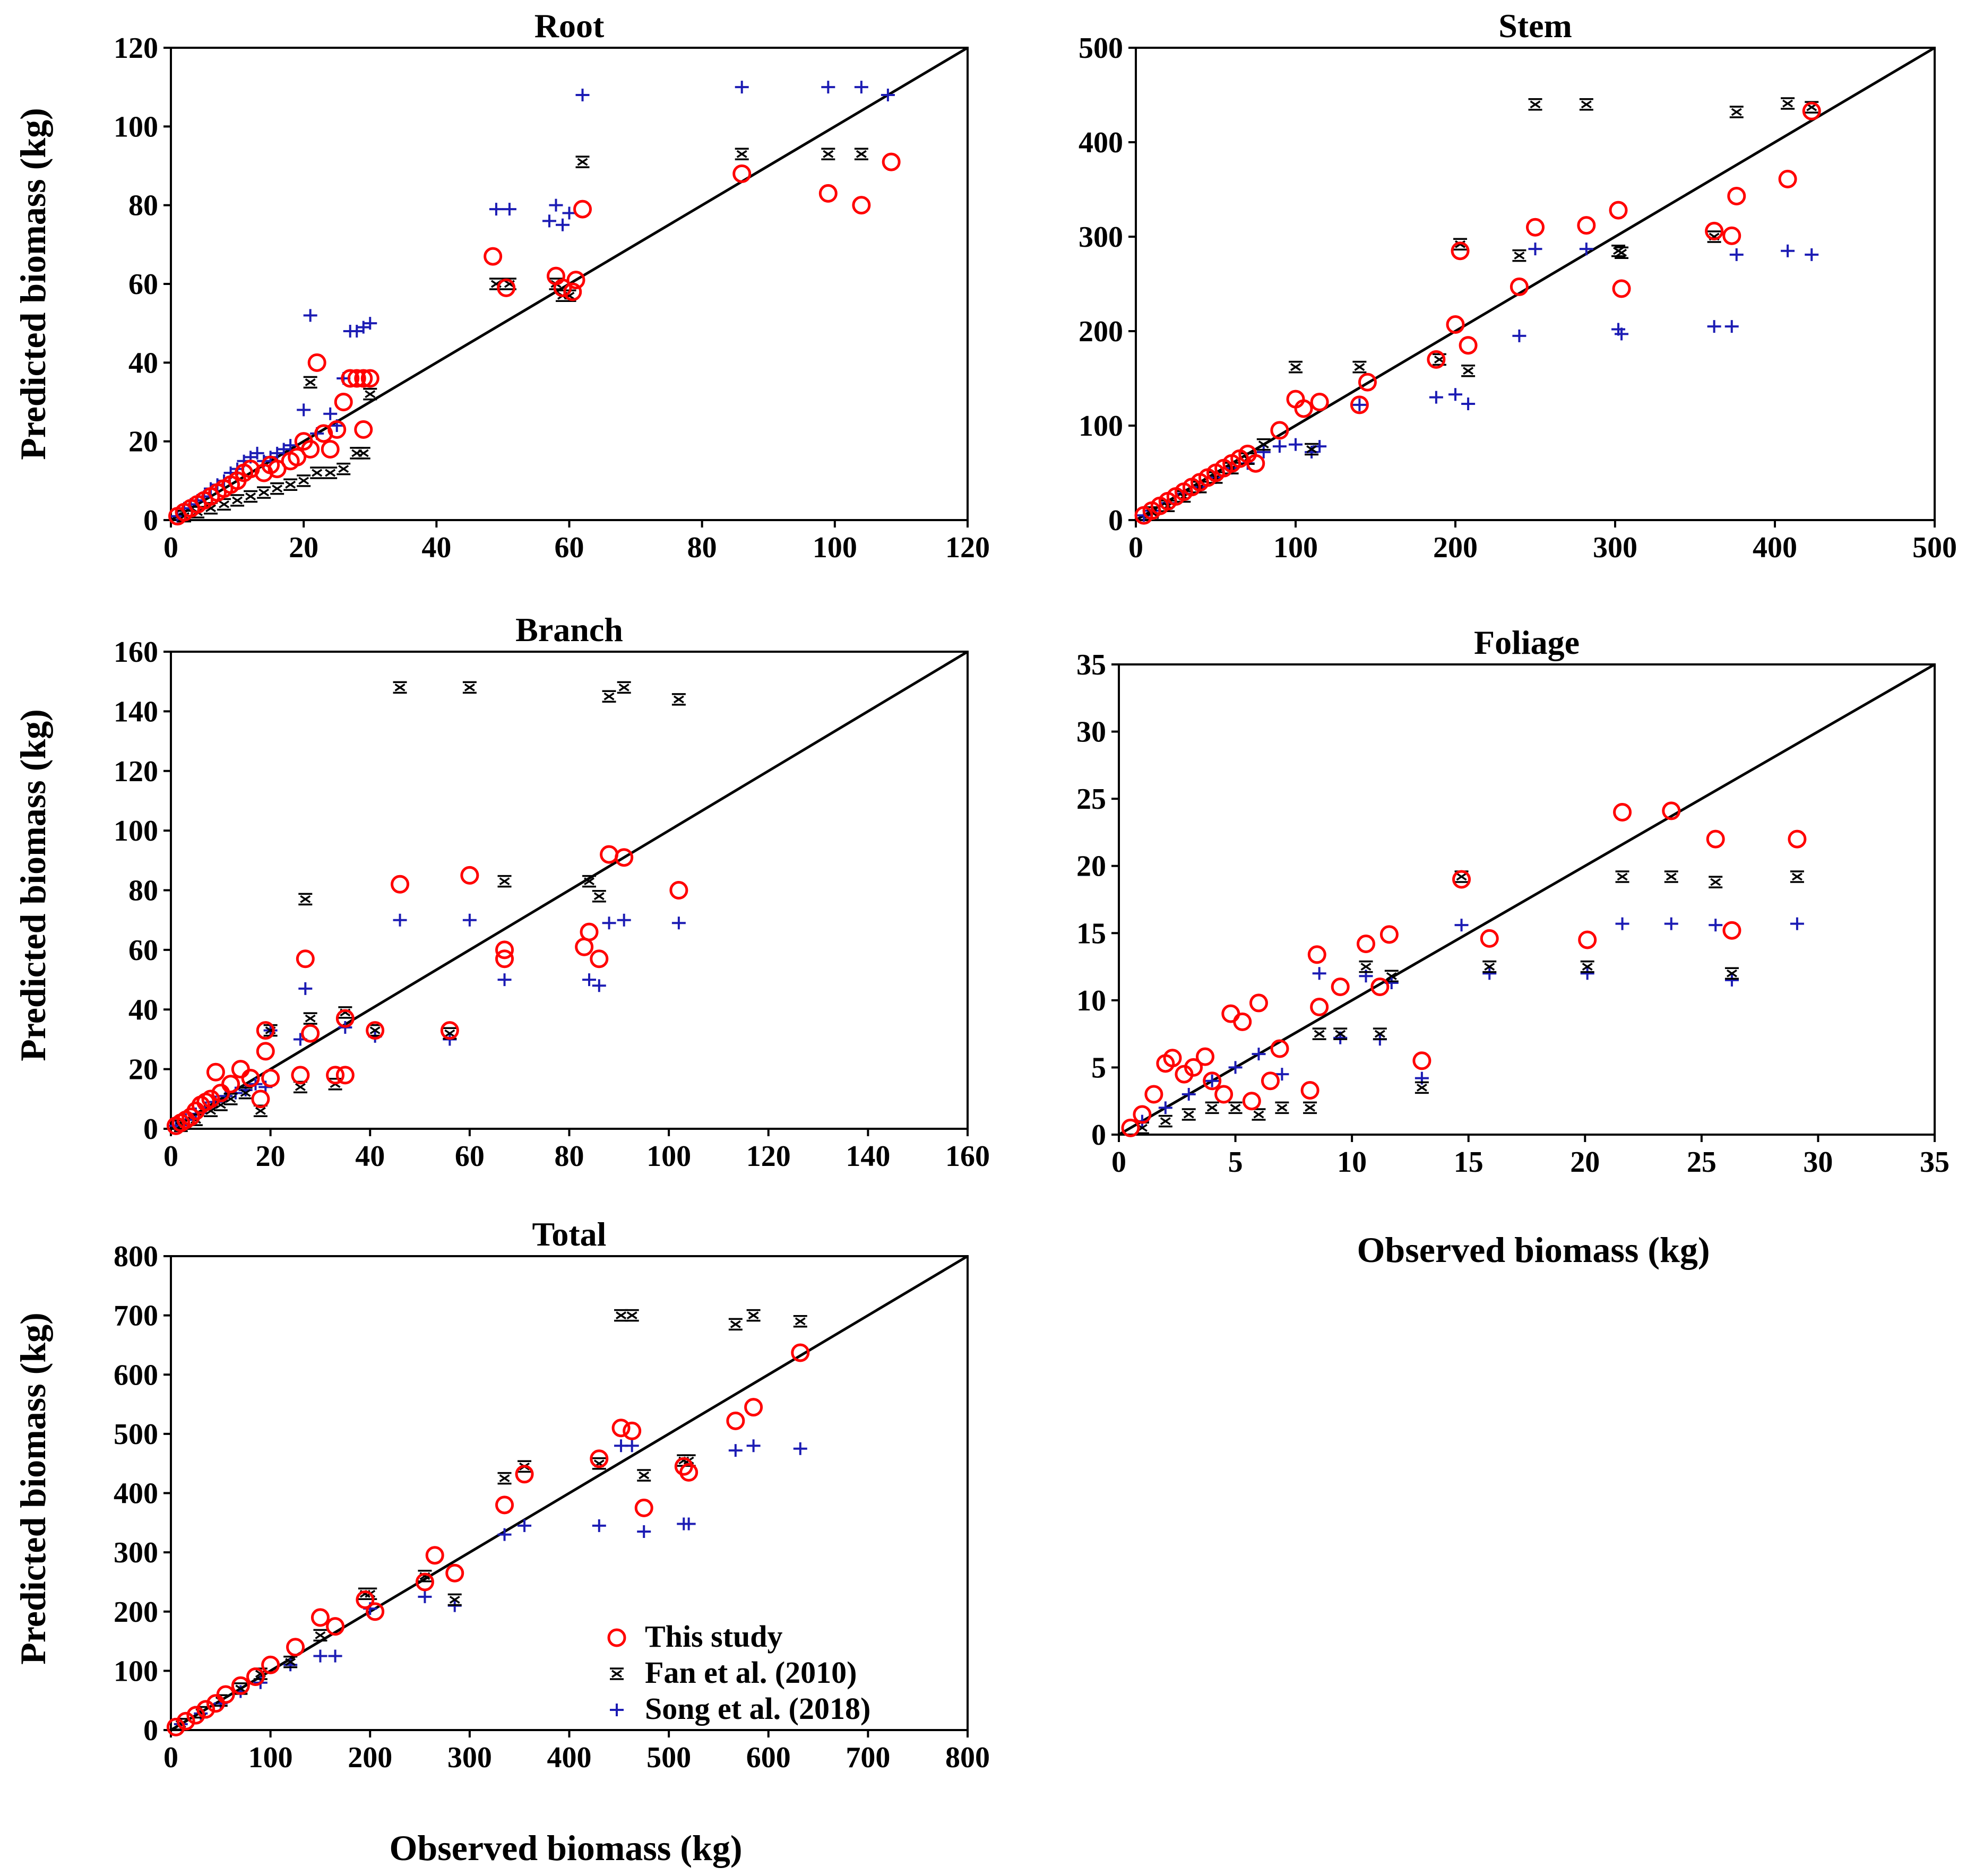 This screenshot has width=1975, height=1876. I want to click on x-tick-label-total: 0, so click(171, 1757).